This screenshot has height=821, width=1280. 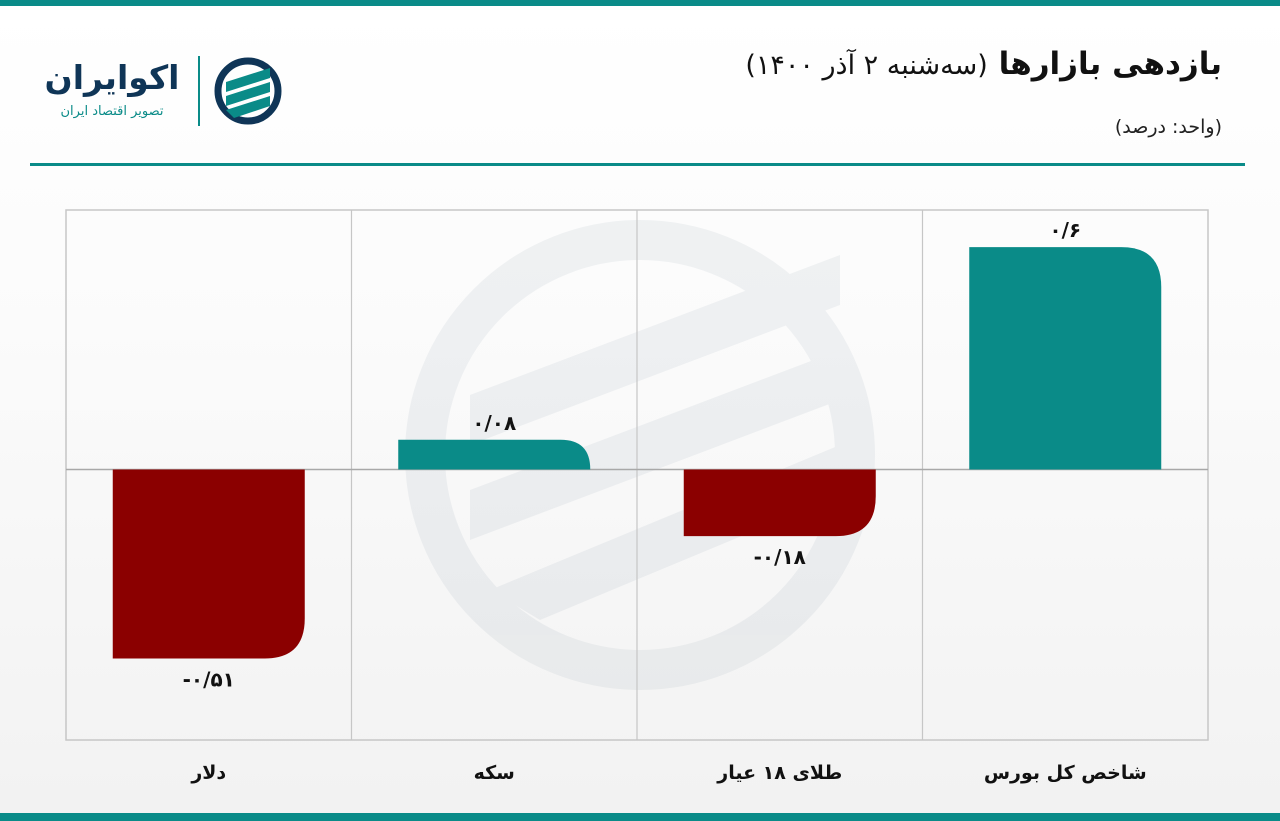 What do you see at coordinates (208, 773) in the screenshot?
I see `category-label: دلار` at bounding box center [208, 773].